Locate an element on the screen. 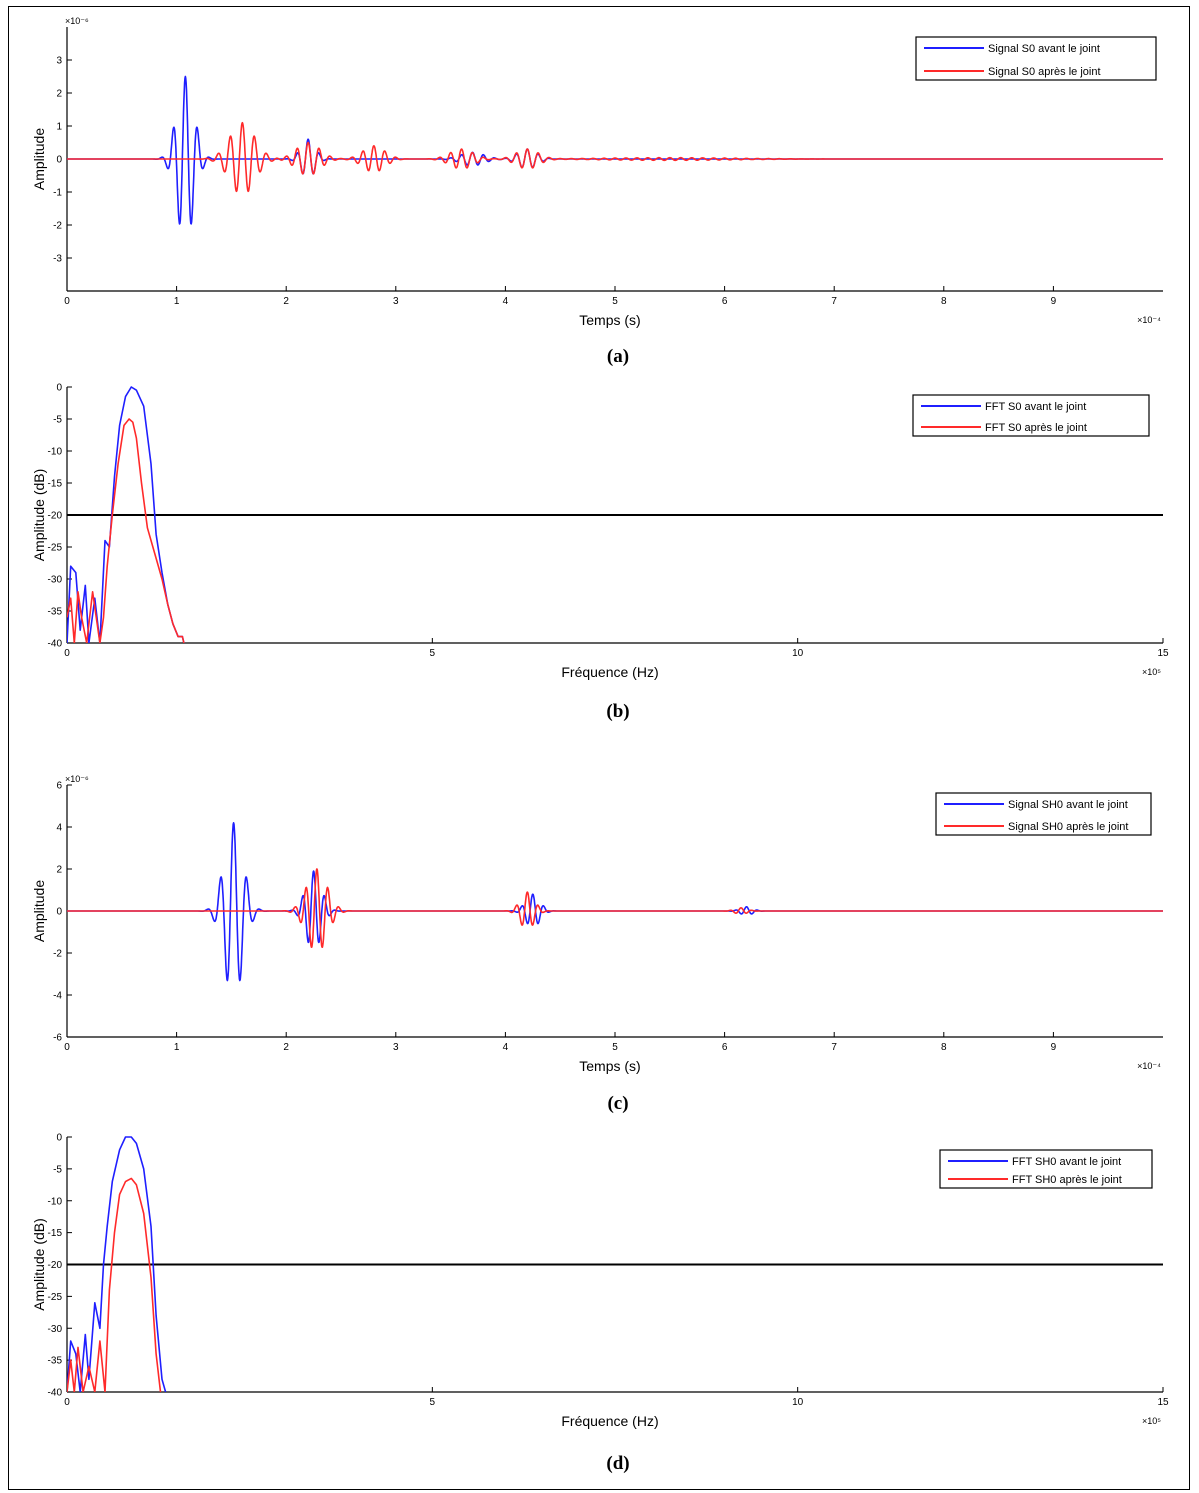 Image resolution: width=1199 pixels, height=1493 pixels. y-tick-label: -3 is located at coordinates (57, 259).